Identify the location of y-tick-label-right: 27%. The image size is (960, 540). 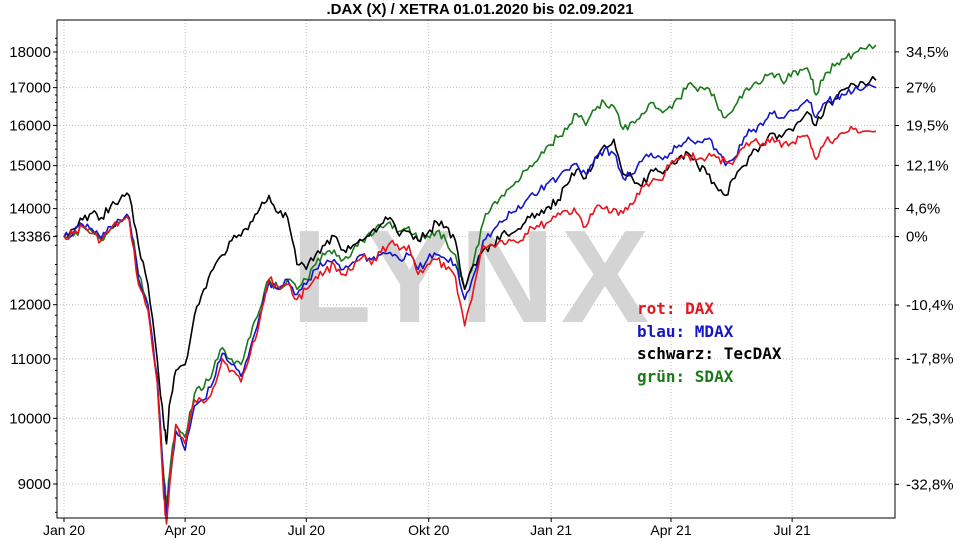
(921, 88).